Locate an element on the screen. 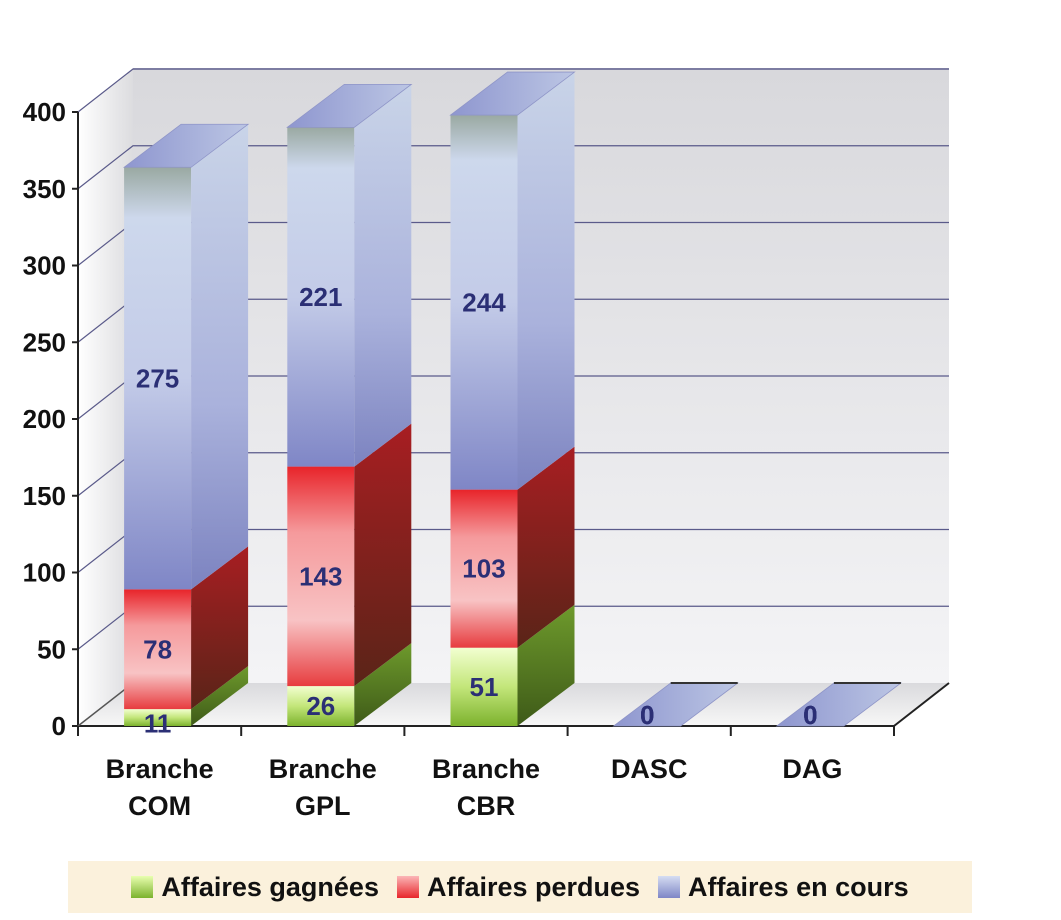 The image size is (1061, 920). data-label: 78 is located at coordinates (157, 649).